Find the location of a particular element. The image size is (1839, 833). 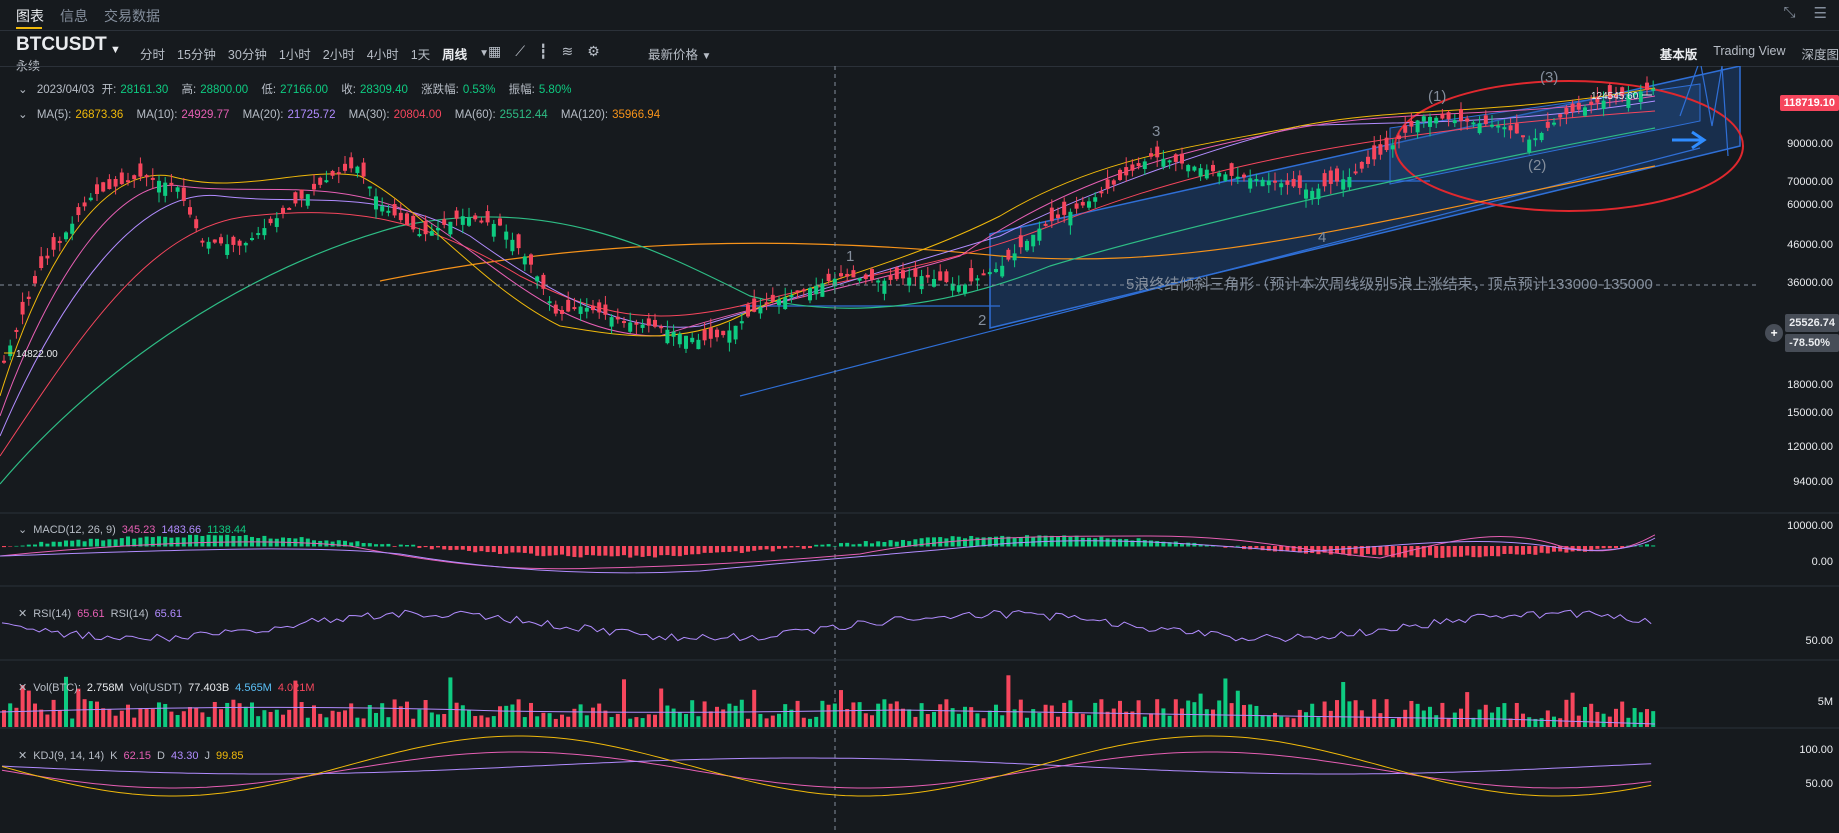

drawing-tools-icon: ⟋ is located at coordinates (520, 51).